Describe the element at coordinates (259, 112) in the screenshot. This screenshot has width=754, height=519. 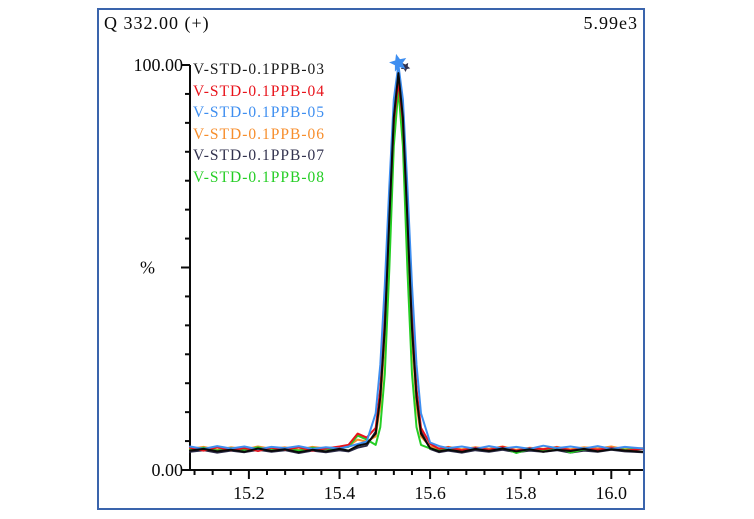
I see `legend-item-v-std-0.1ppb-05: V-STD-0.1PPB-05` at that location.